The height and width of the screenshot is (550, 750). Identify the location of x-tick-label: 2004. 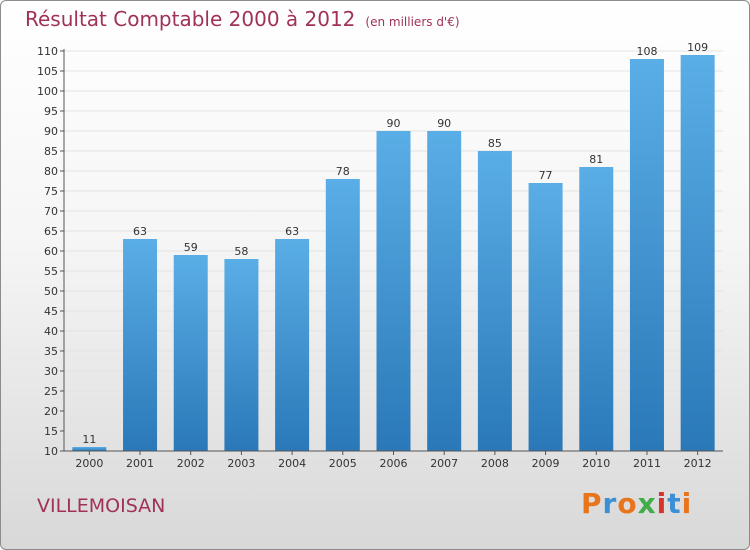
(292, 463).